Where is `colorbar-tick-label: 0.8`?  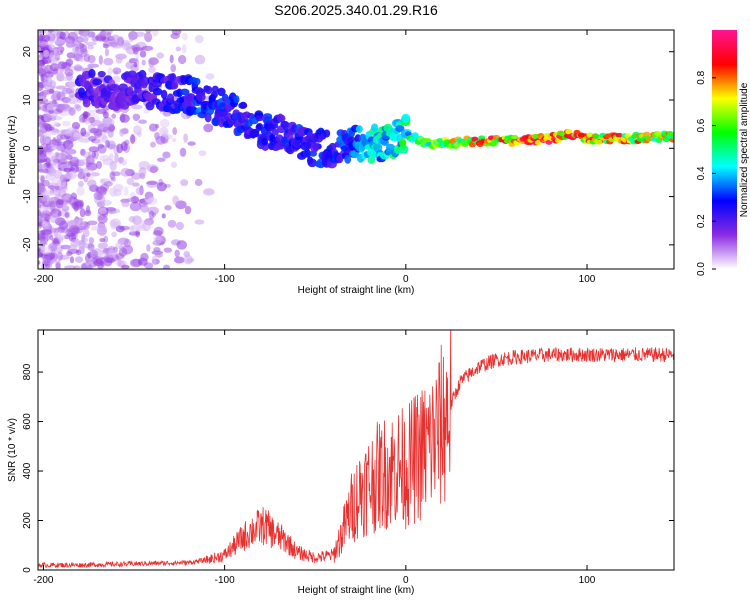
colorbar-tick-label: 0.8 is located at coordinates (701, 77).